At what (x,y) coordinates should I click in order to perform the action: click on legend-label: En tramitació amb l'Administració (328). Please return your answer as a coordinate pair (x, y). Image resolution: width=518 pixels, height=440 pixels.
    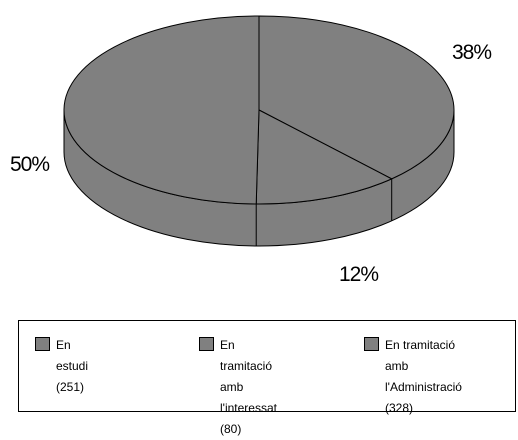
    Looking at the image, I should click on (423, 376).